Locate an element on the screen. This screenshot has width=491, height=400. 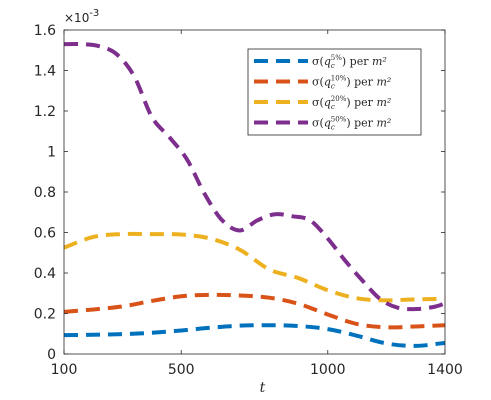
x-tick-label: 500 is located at coordinates (181, 370).